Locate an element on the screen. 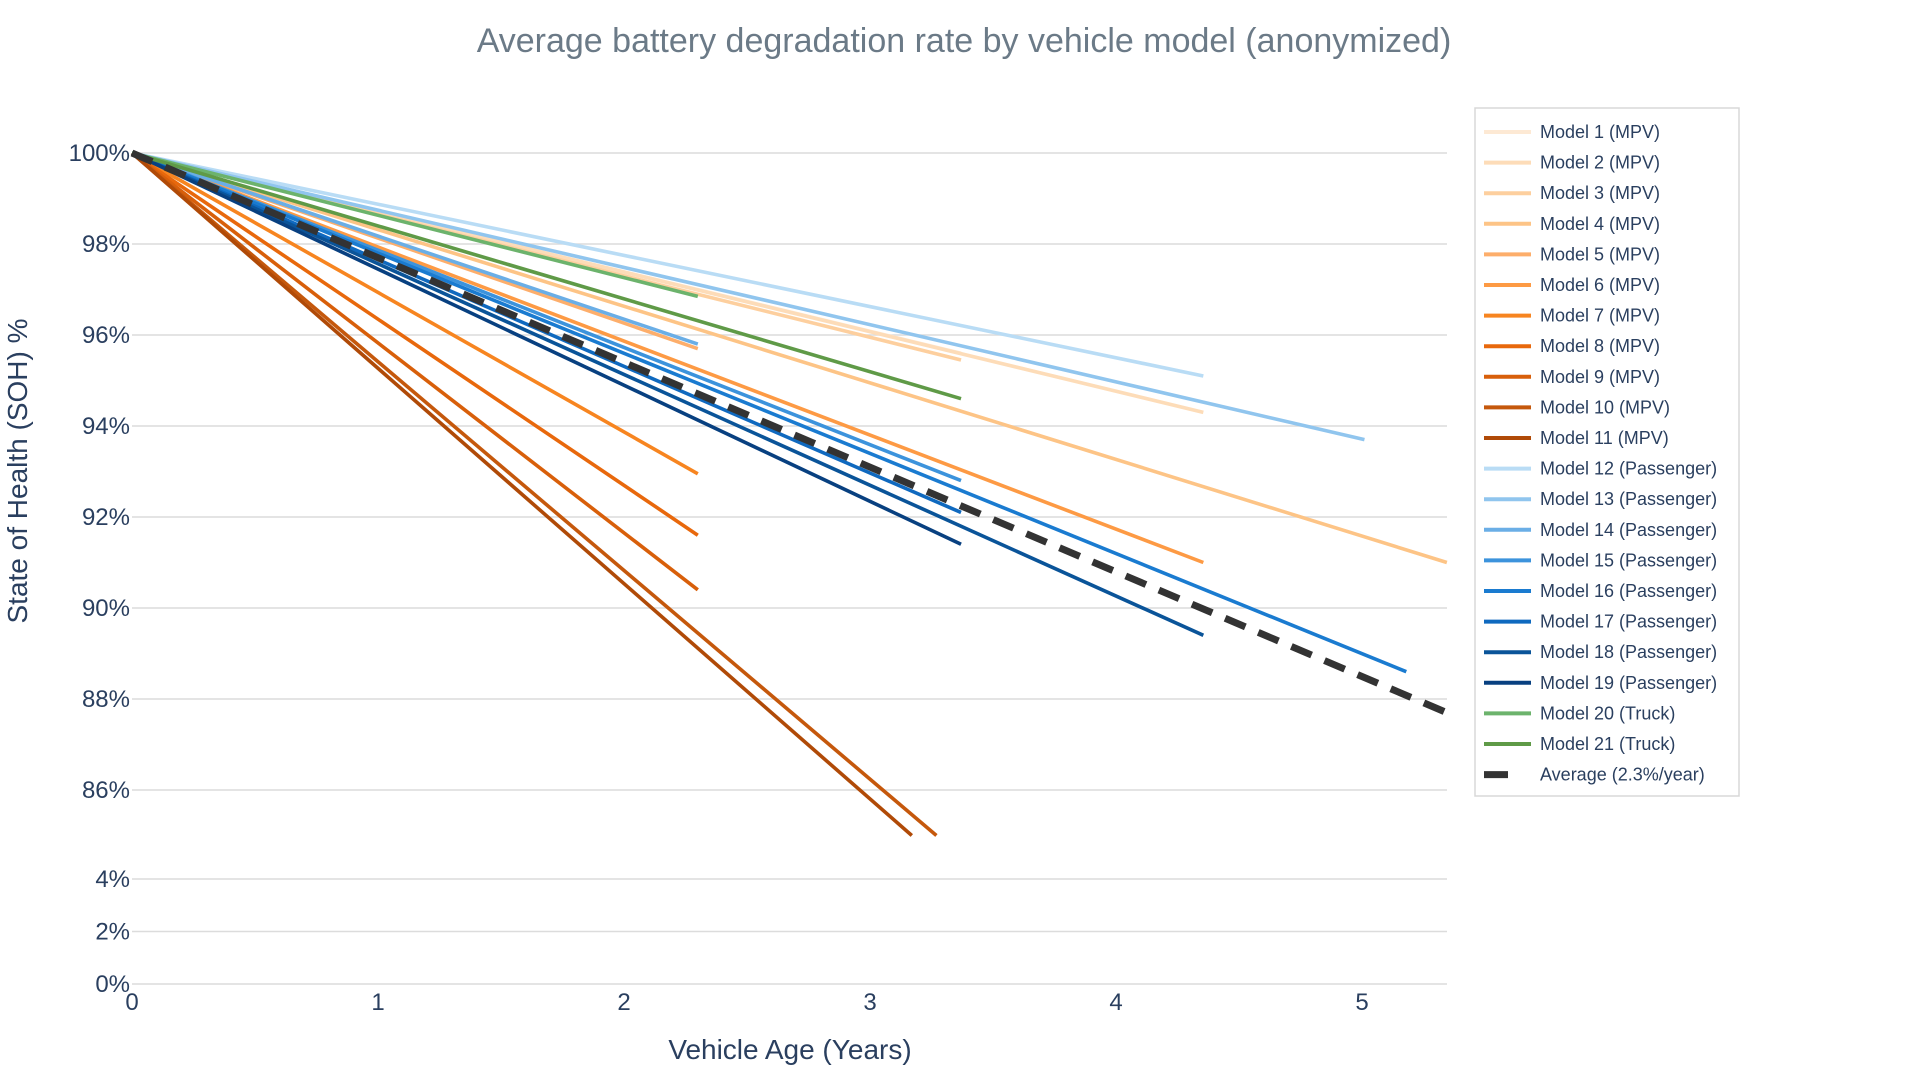  legend-label: Model 20 (Truck) is located at coordinates (1607, 713).